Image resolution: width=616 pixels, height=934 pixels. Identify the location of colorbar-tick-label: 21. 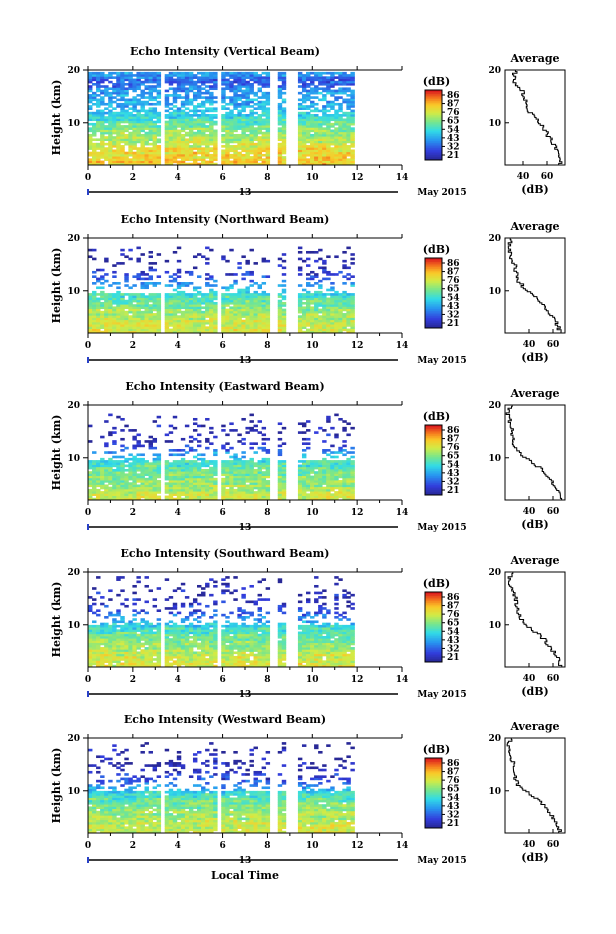
(453, 156).